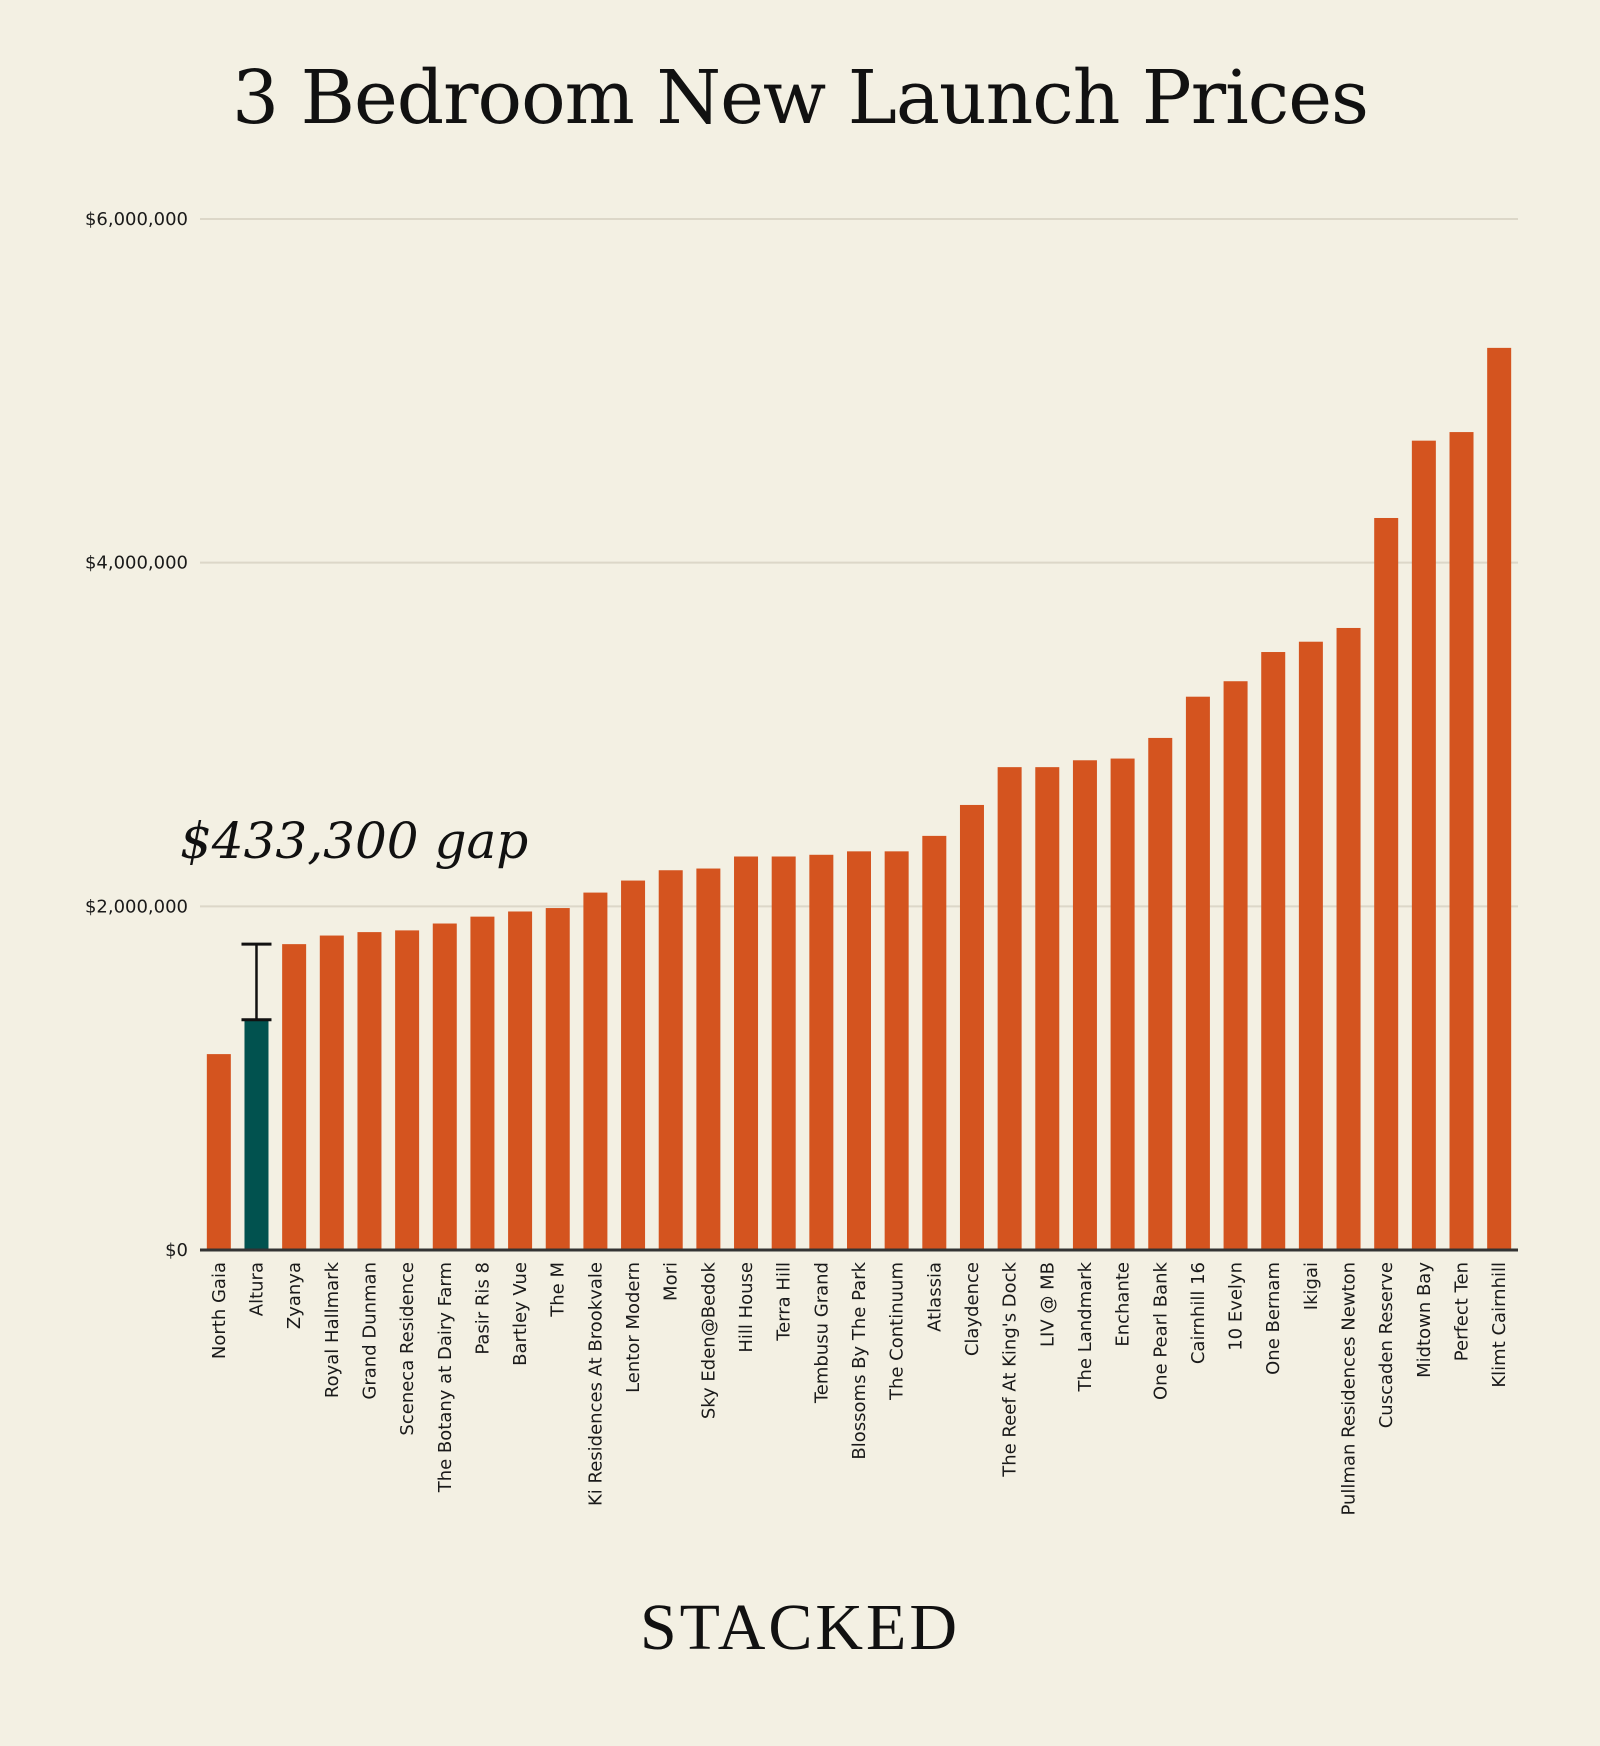 The height and width of the screenshot is (1746, 1600). What do you see at coordinates (1085, 1326) in the screenshot?
I see `x-tick-label: The Landmark` at bounding box center [1085, 1326].